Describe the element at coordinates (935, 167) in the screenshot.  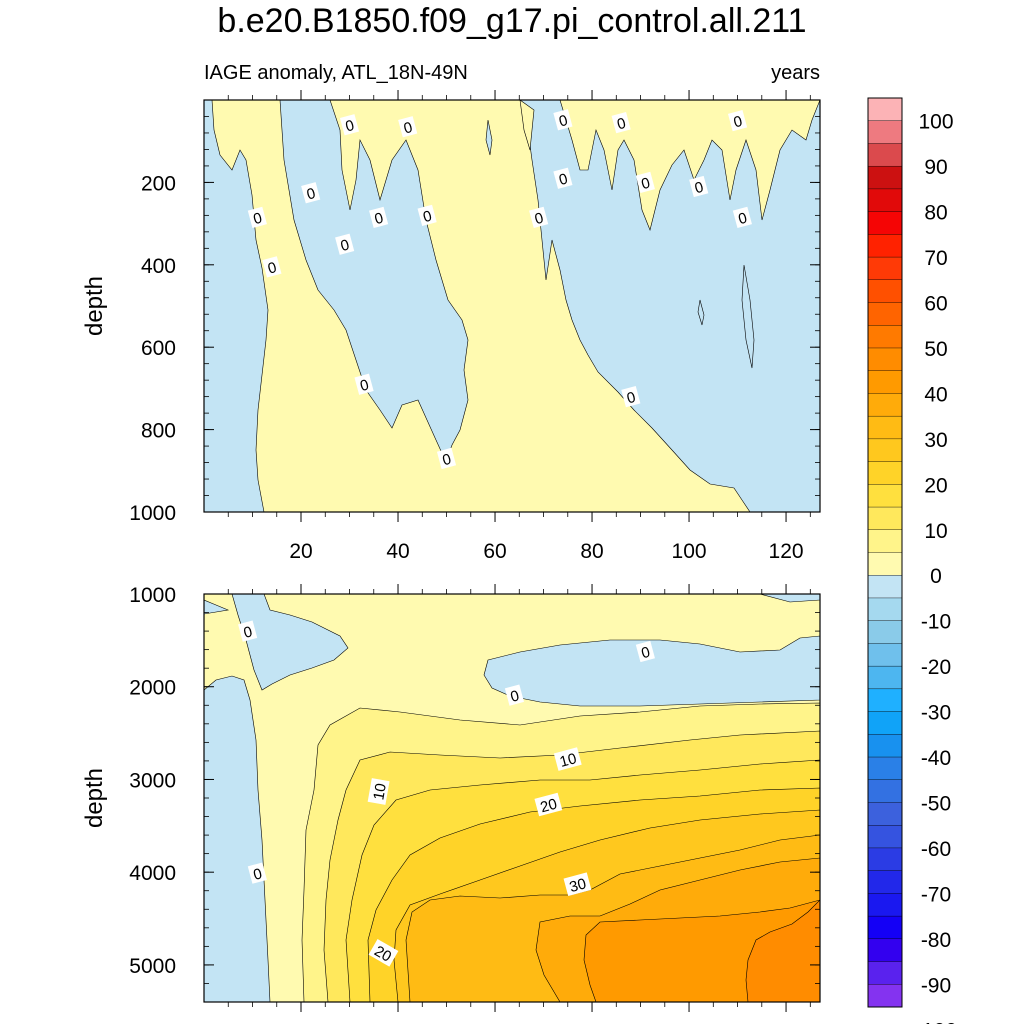
I see `colorbar-label: 90` at that location.